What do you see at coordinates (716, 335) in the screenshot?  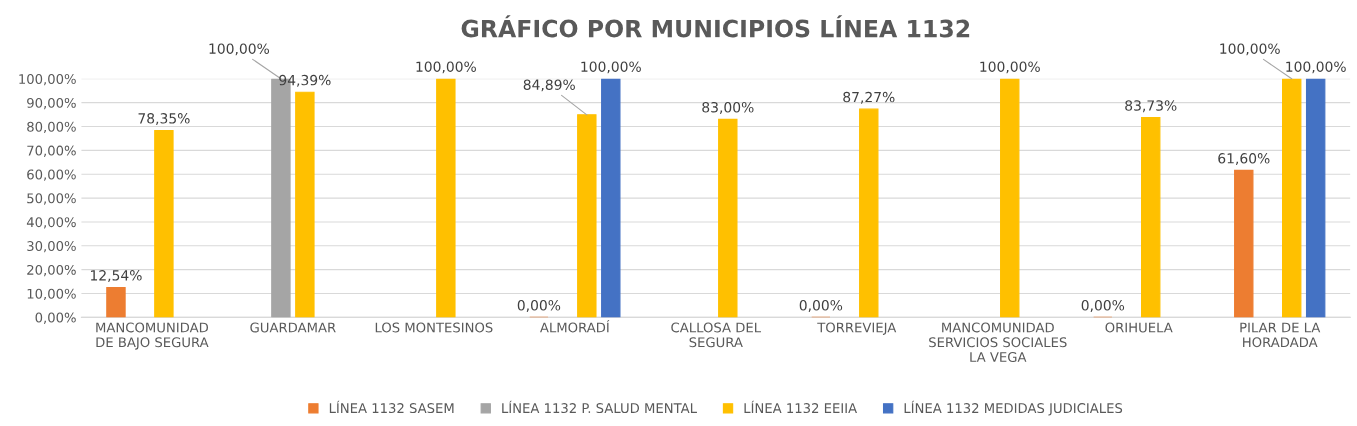 I see `x-tick-label: CALLOSA DEL SEGURA` at bounding box center [716, 335].